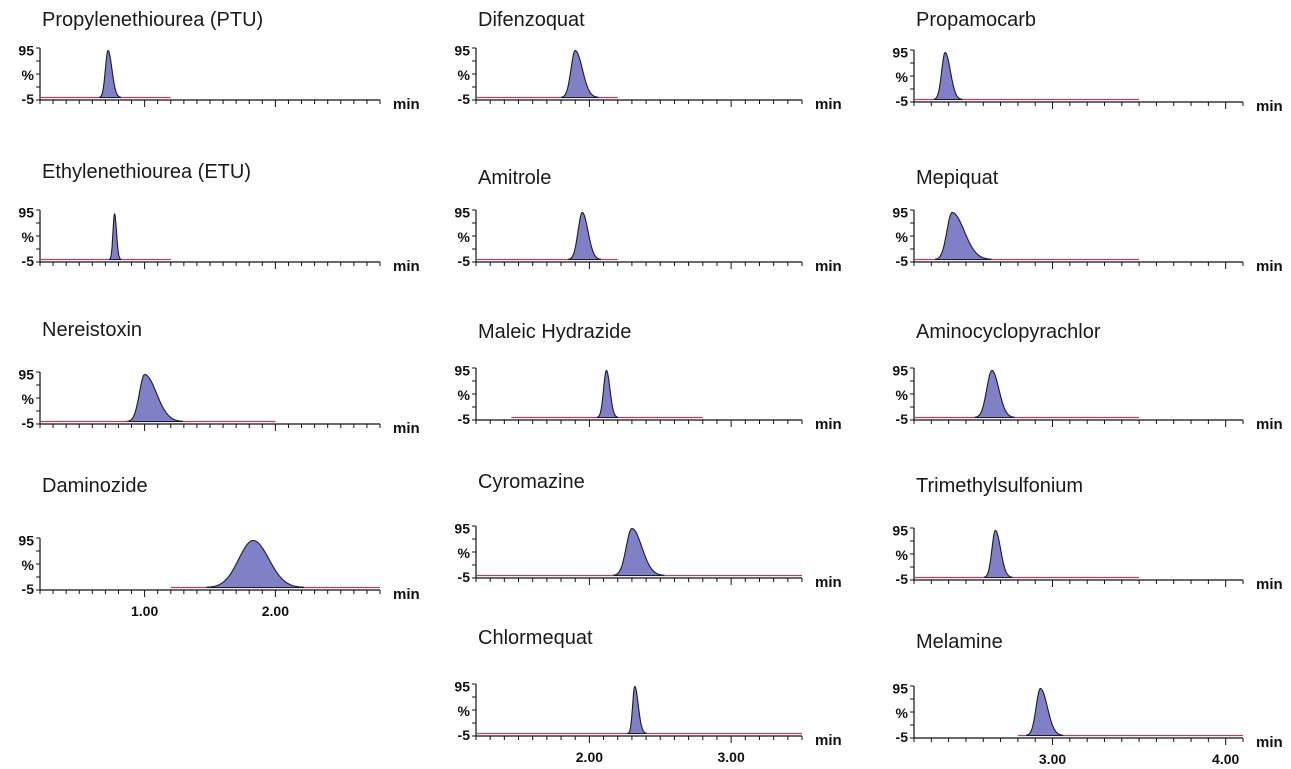 The image size is (1291, 769). I want to click on chromatogram-panel: Mepiquat 95% -5 min, so click(1087, 221).